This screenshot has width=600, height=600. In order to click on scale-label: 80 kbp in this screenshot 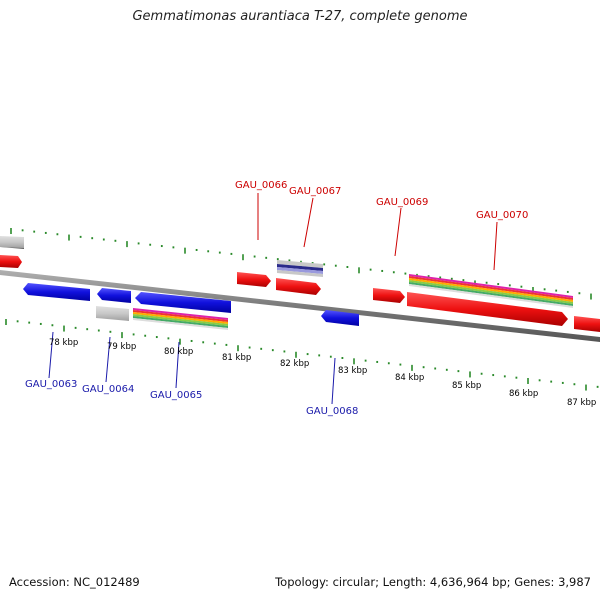, I will do `click(178, 352)`.